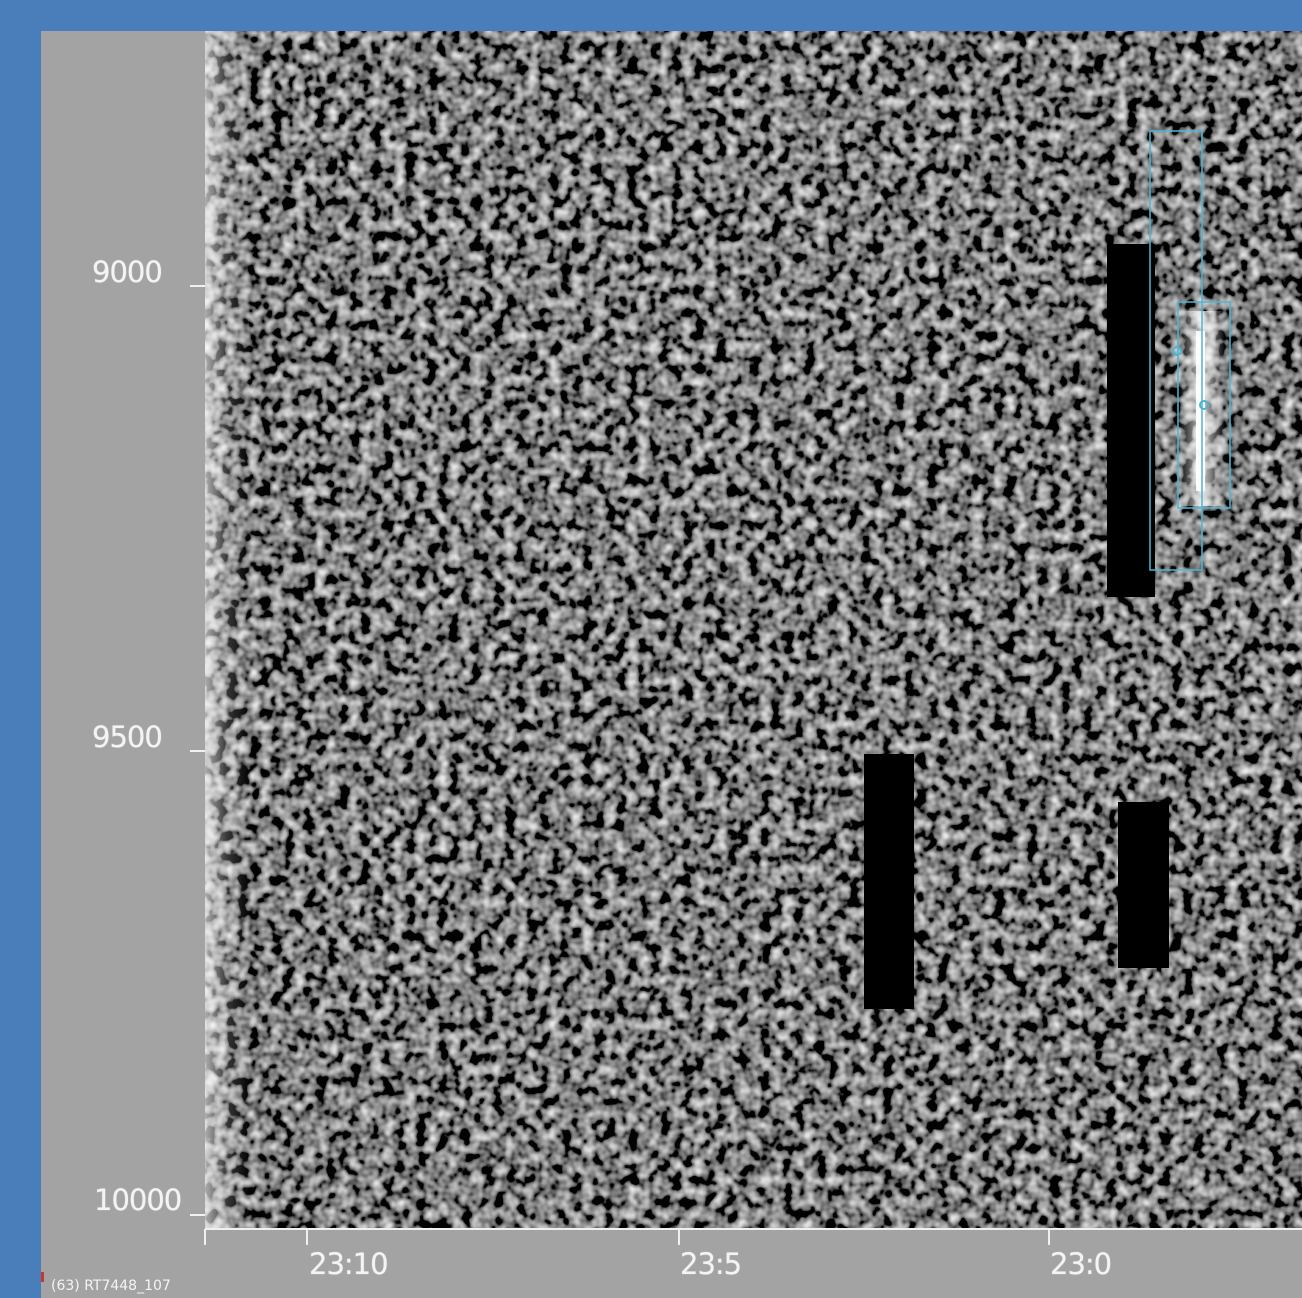 The width and height of the screenshot is (1302, 1298). I want to click on bright-left-edge, so click(227, 630).